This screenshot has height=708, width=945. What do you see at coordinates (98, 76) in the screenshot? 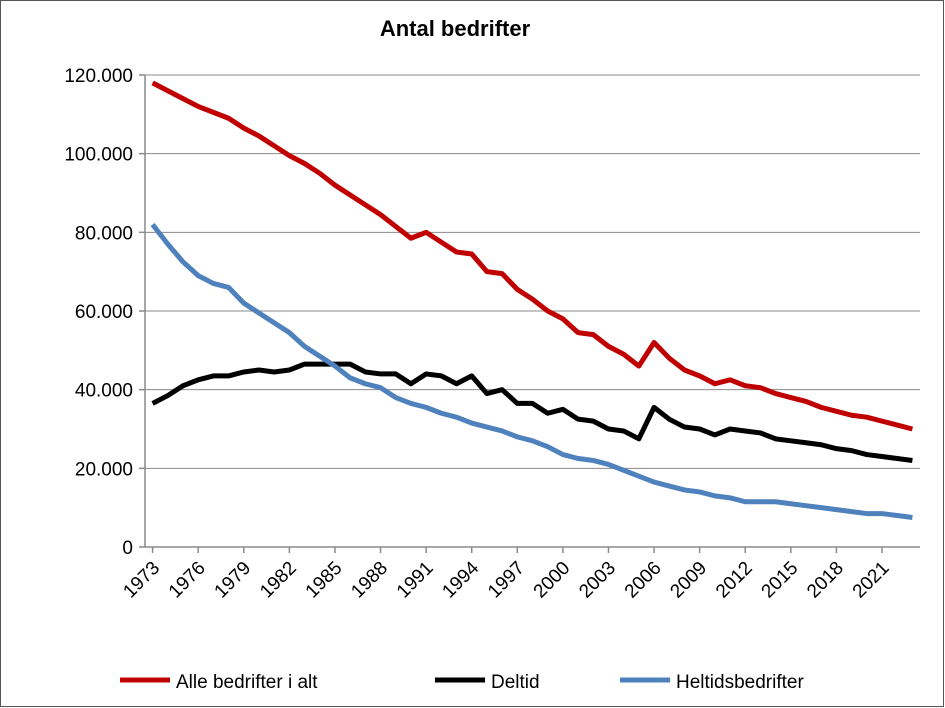
I see `y-tick-label: 120.000` at bounding box center [98, 76].